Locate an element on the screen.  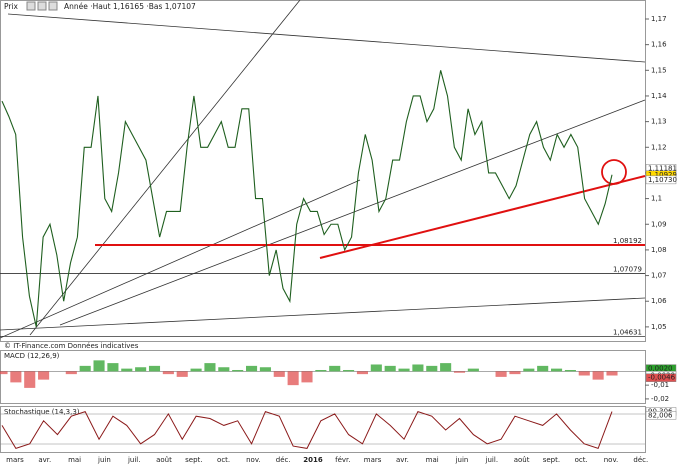
y-tick-label: 1,15 is located at coordinates (659, 70).